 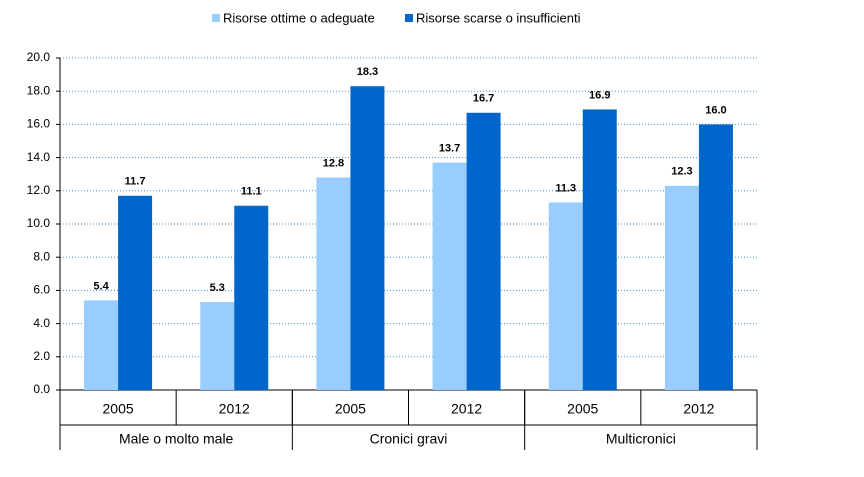 I want to click on legend-label: Risorse scarse o insufficienti, so click(x=498, y=17).